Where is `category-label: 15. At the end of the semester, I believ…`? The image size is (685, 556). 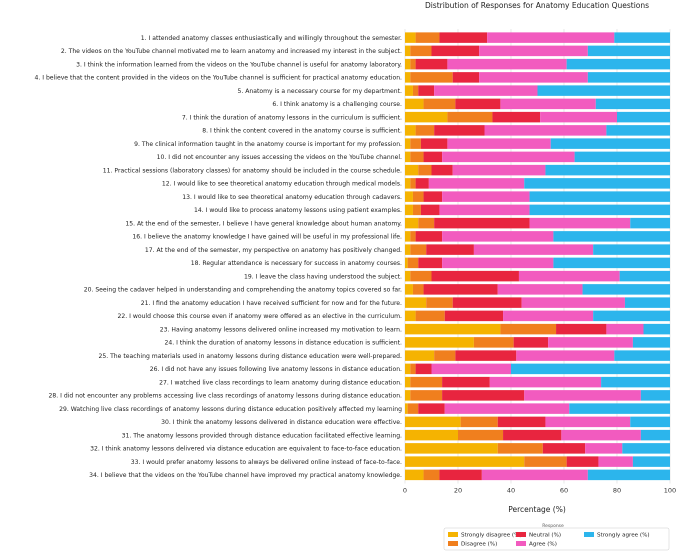 category-label: 15. At the end of the semester, I believ… is located at coordinates (263, 223).